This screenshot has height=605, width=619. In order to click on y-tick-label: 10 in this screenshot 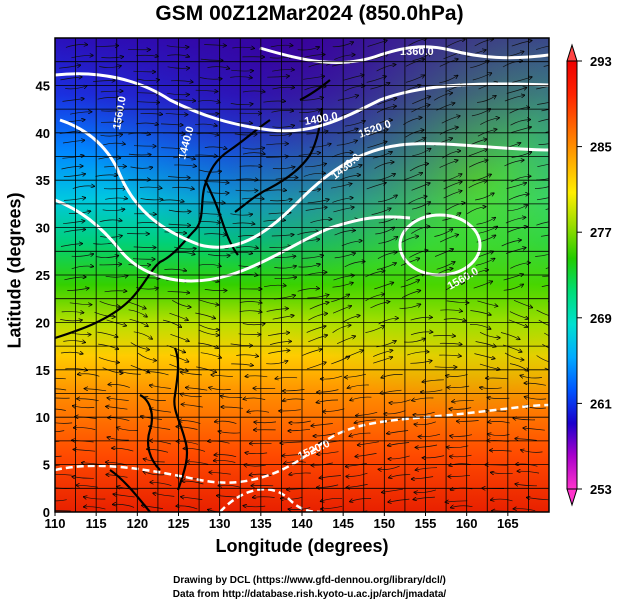, I will do `click(43, 417)`.